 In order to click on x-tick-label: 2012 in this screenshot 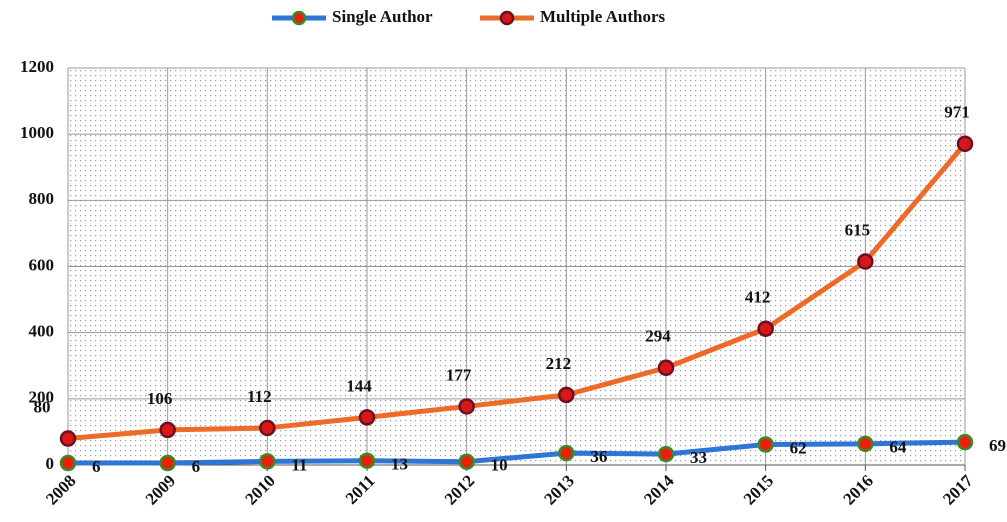, I will do `click(459, 489)`.